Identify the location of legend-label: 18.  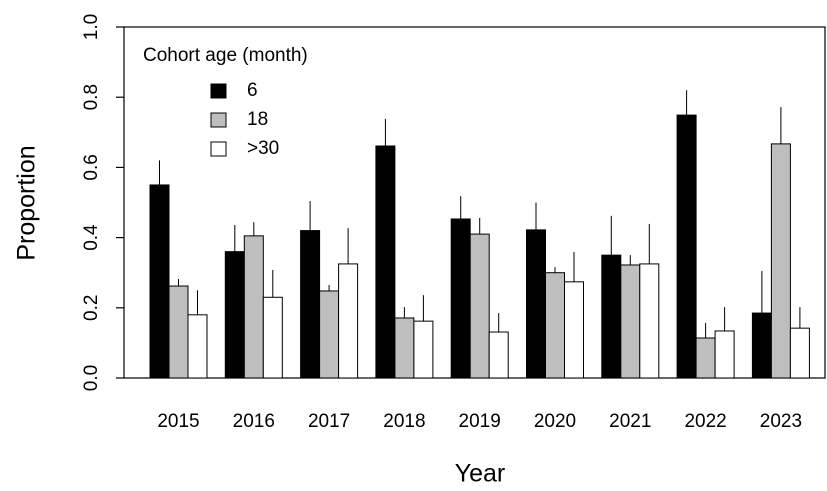
(257, 119).